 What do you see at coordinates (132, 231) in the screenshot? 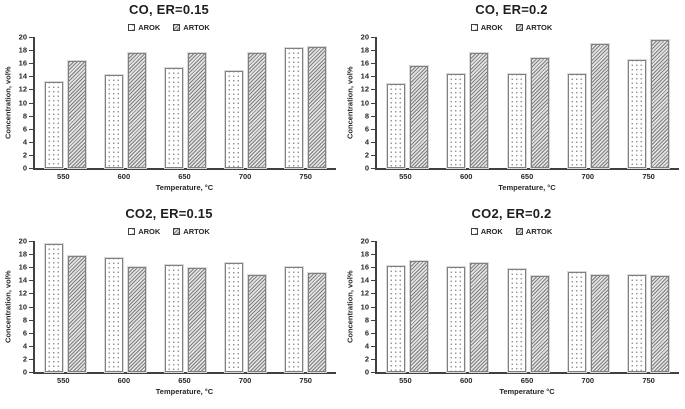
I see `legend-swatch-dots-icon` at bounding box center [132, 231].